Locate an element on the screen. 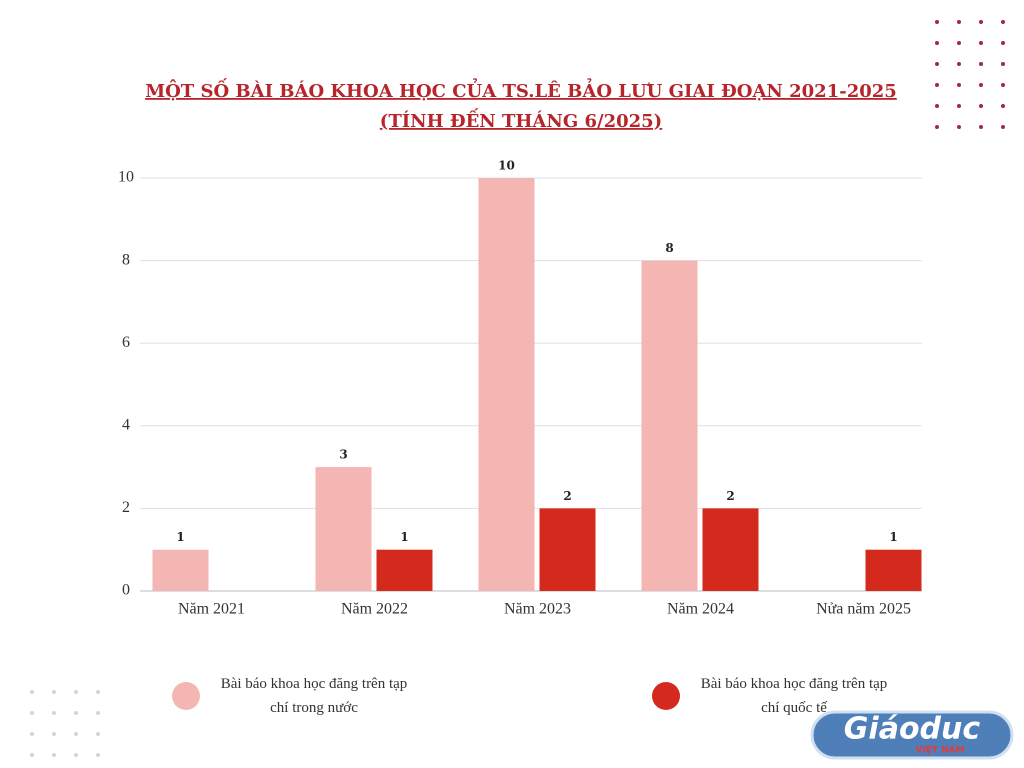 Image resolution: width=1024 pixels, height=768 pixels. watermark-sub: VIỆT NAM is located at coordinates (939, 750).